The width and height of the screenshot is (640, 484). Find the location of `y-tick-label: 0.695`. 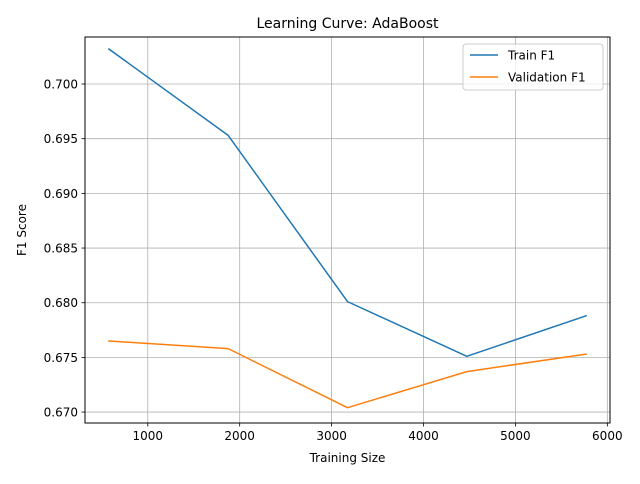

y-tick-label: 0.695 is located at coordinates (61, 139).